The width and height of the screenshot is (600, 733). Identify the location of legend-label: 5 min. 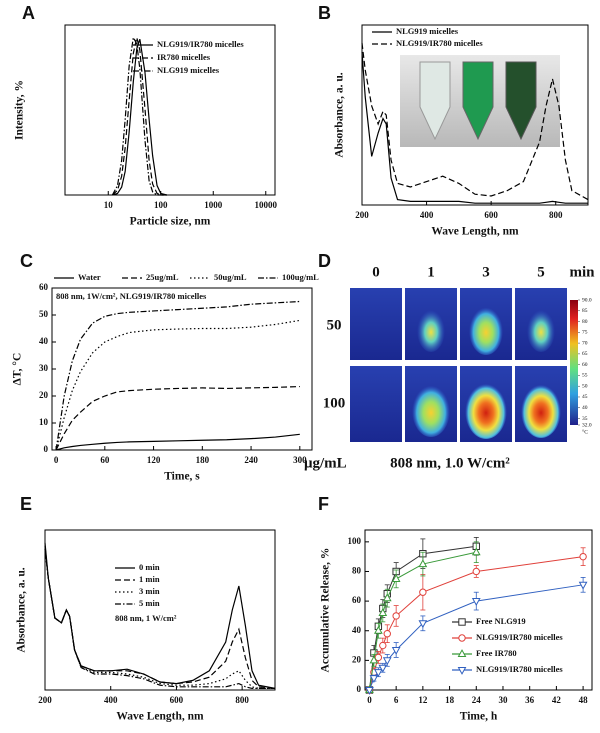
(149, 603).